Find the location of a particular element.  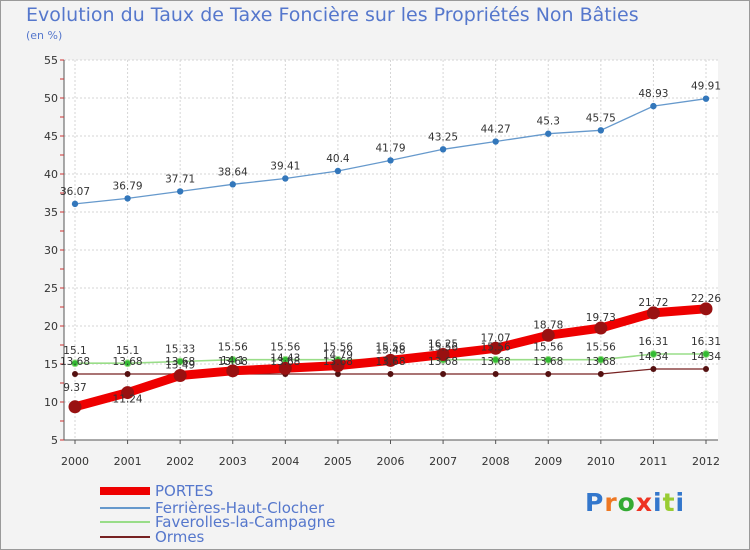

data-label: 15.33 is located at coordinates (180, 349).